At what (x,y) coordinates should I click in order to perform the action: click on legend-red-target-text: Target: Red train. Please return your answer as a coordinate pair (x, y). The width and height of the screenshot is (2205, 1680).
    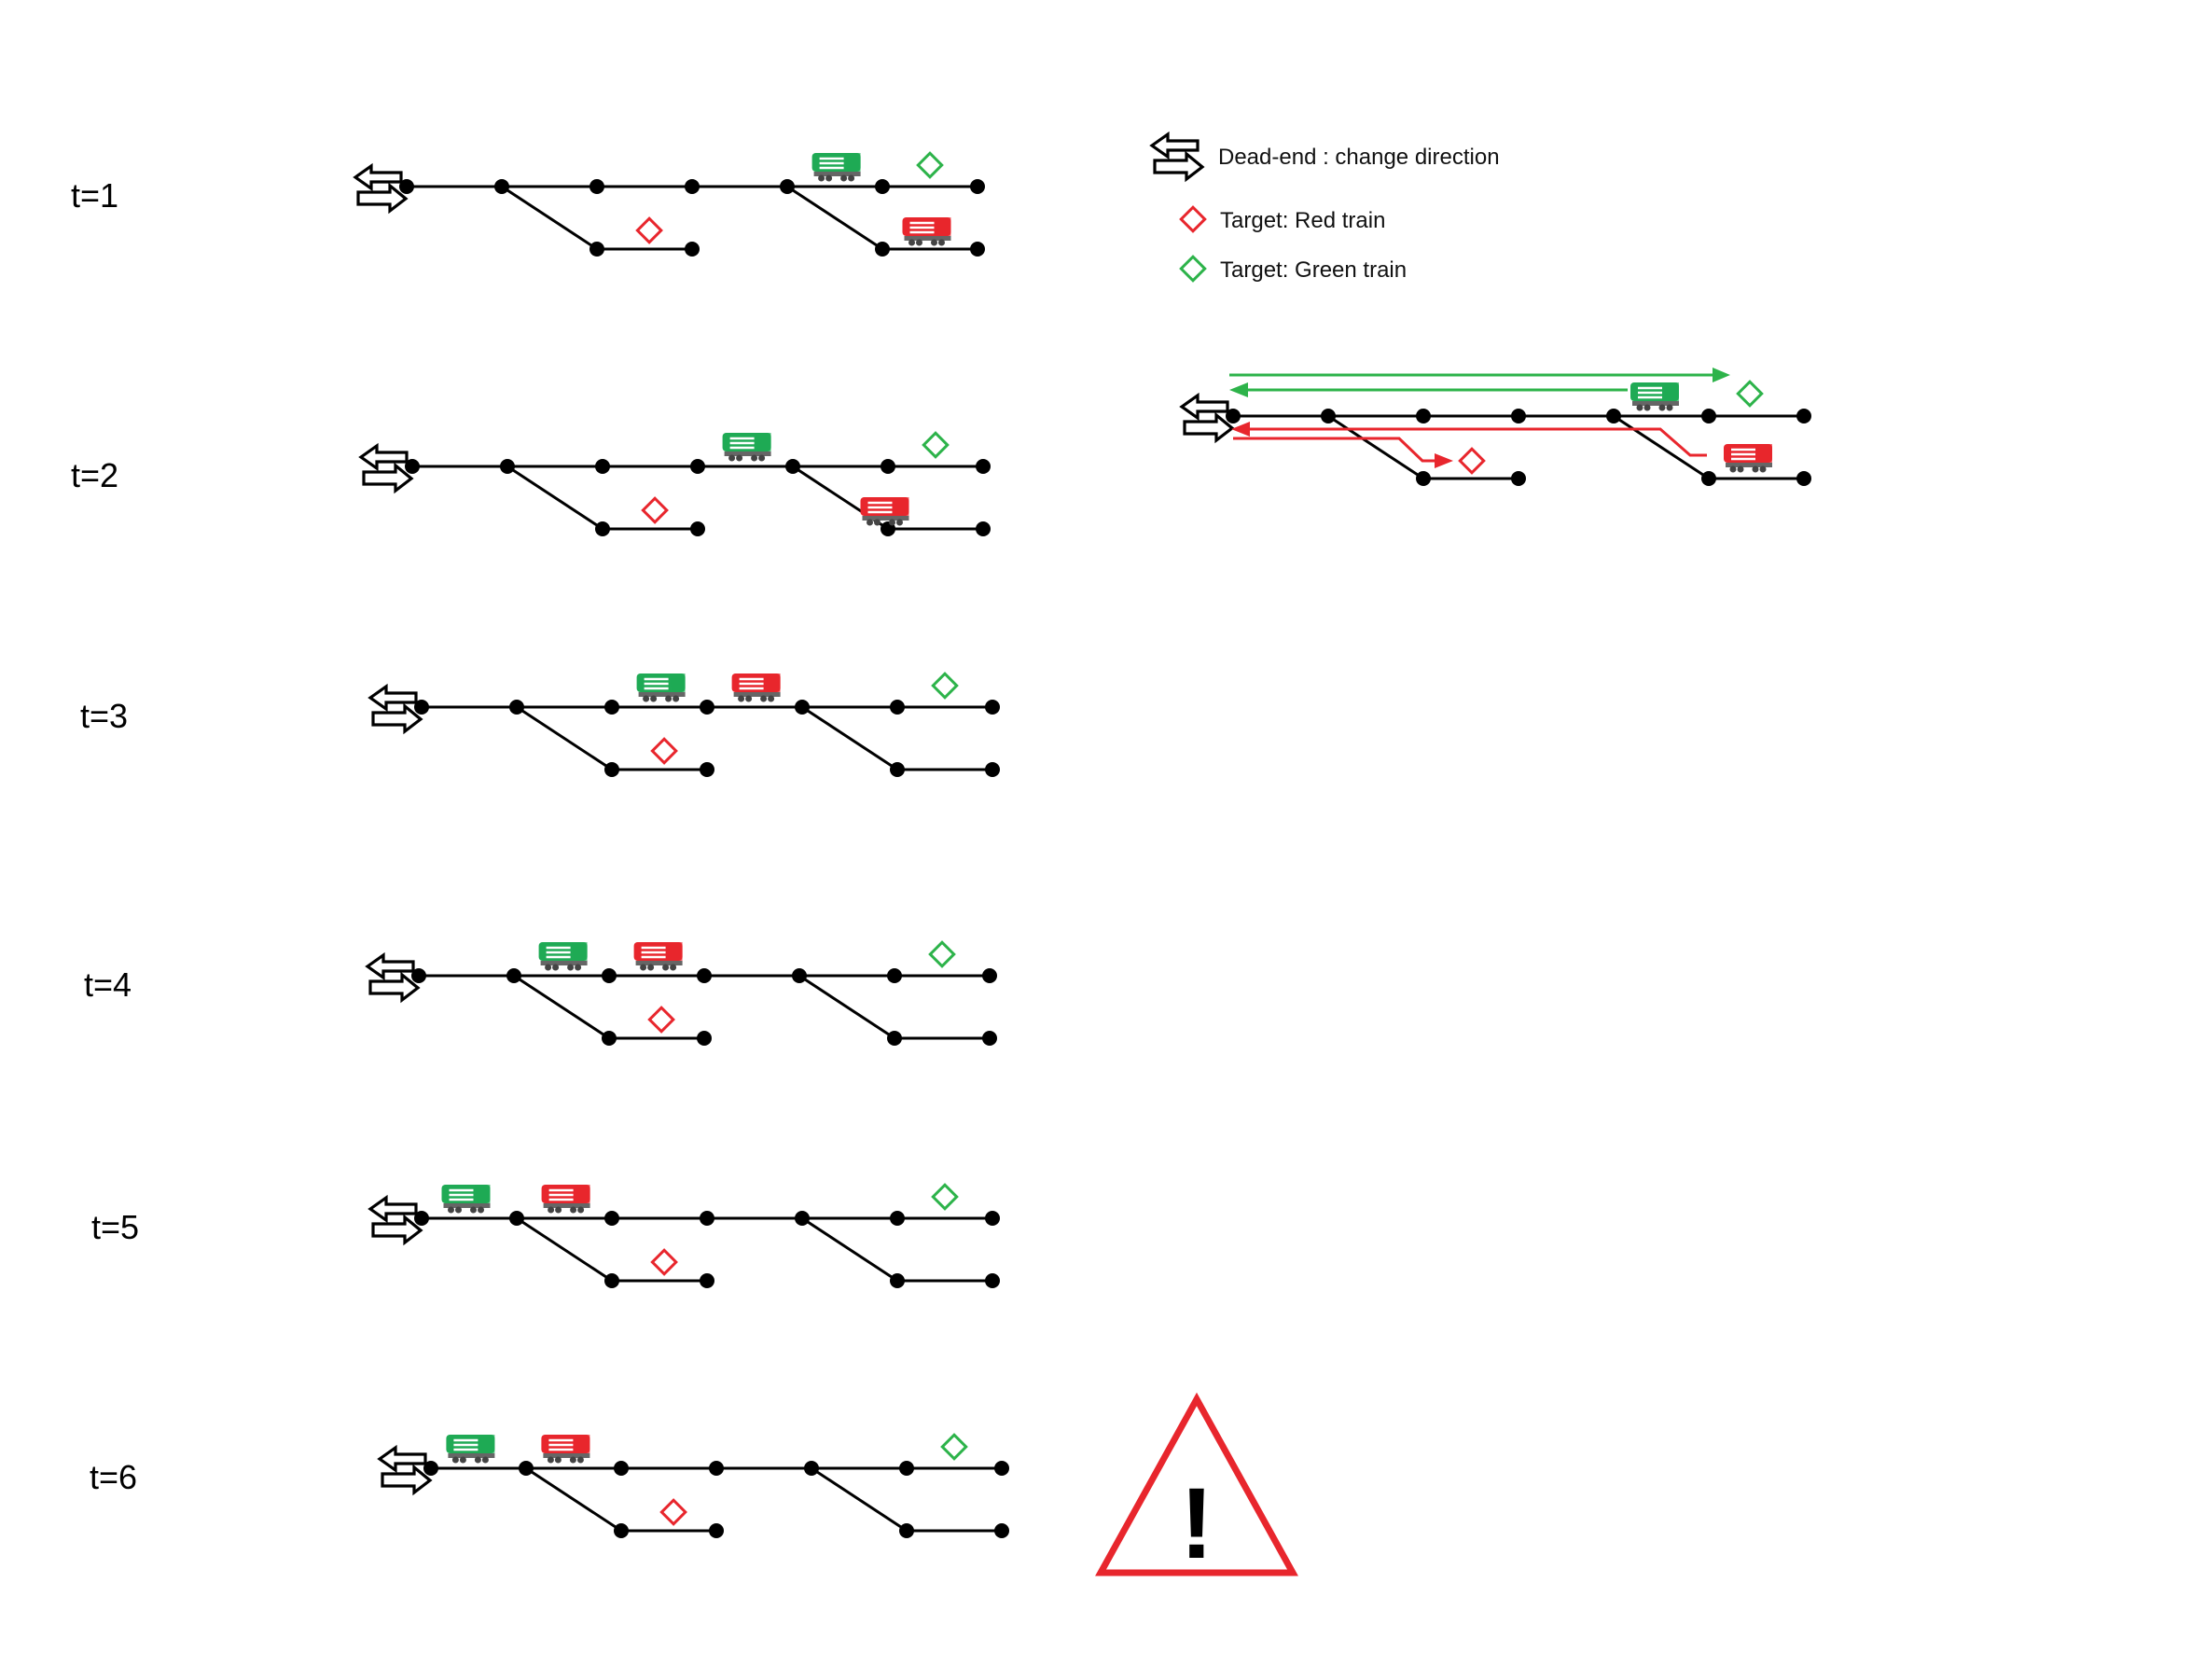
    Looking at the image, I should click on (1302, 220).